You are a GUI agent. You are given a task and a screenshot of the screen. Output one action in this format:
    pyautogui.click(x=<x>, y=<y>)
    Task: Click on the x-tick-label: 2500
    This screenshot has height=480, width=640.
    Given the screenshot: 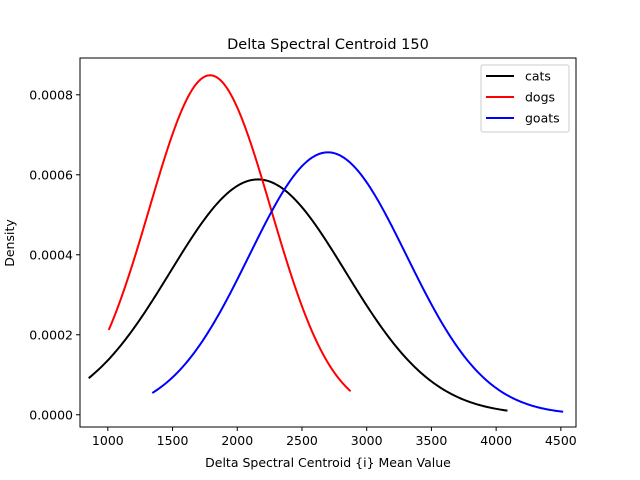 What is the action you would take?
    pyautogui.click(x=302, y=440)
    